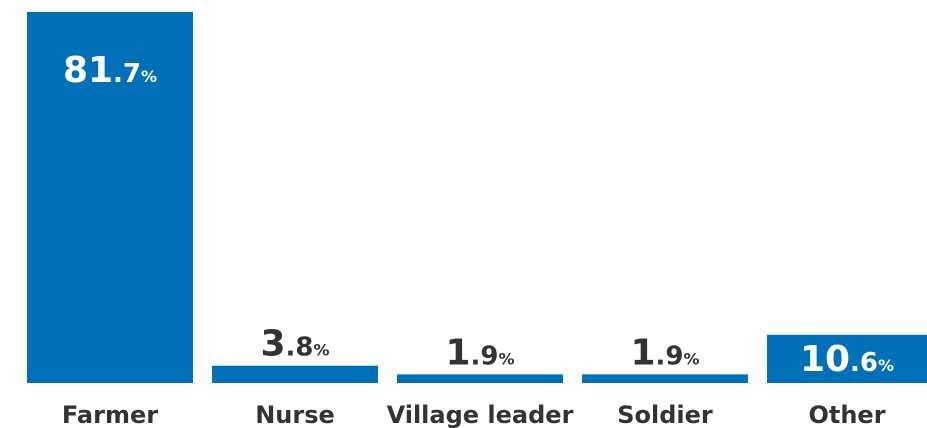 The image size is (927, 428). I want to click on label-integer: 10, so click(825, 359).